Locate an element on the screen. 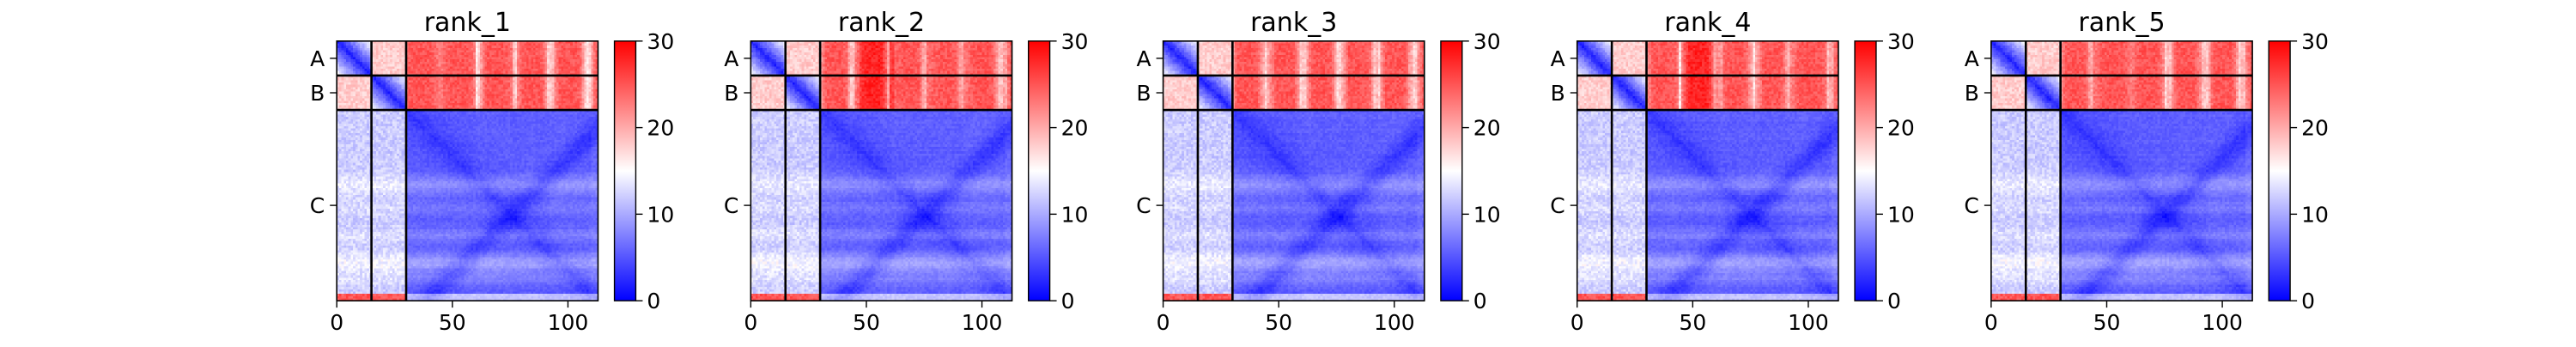 This screenshot has width=2576, height=347. panel-title: rank_4 is located at coordinates (1708, 23).